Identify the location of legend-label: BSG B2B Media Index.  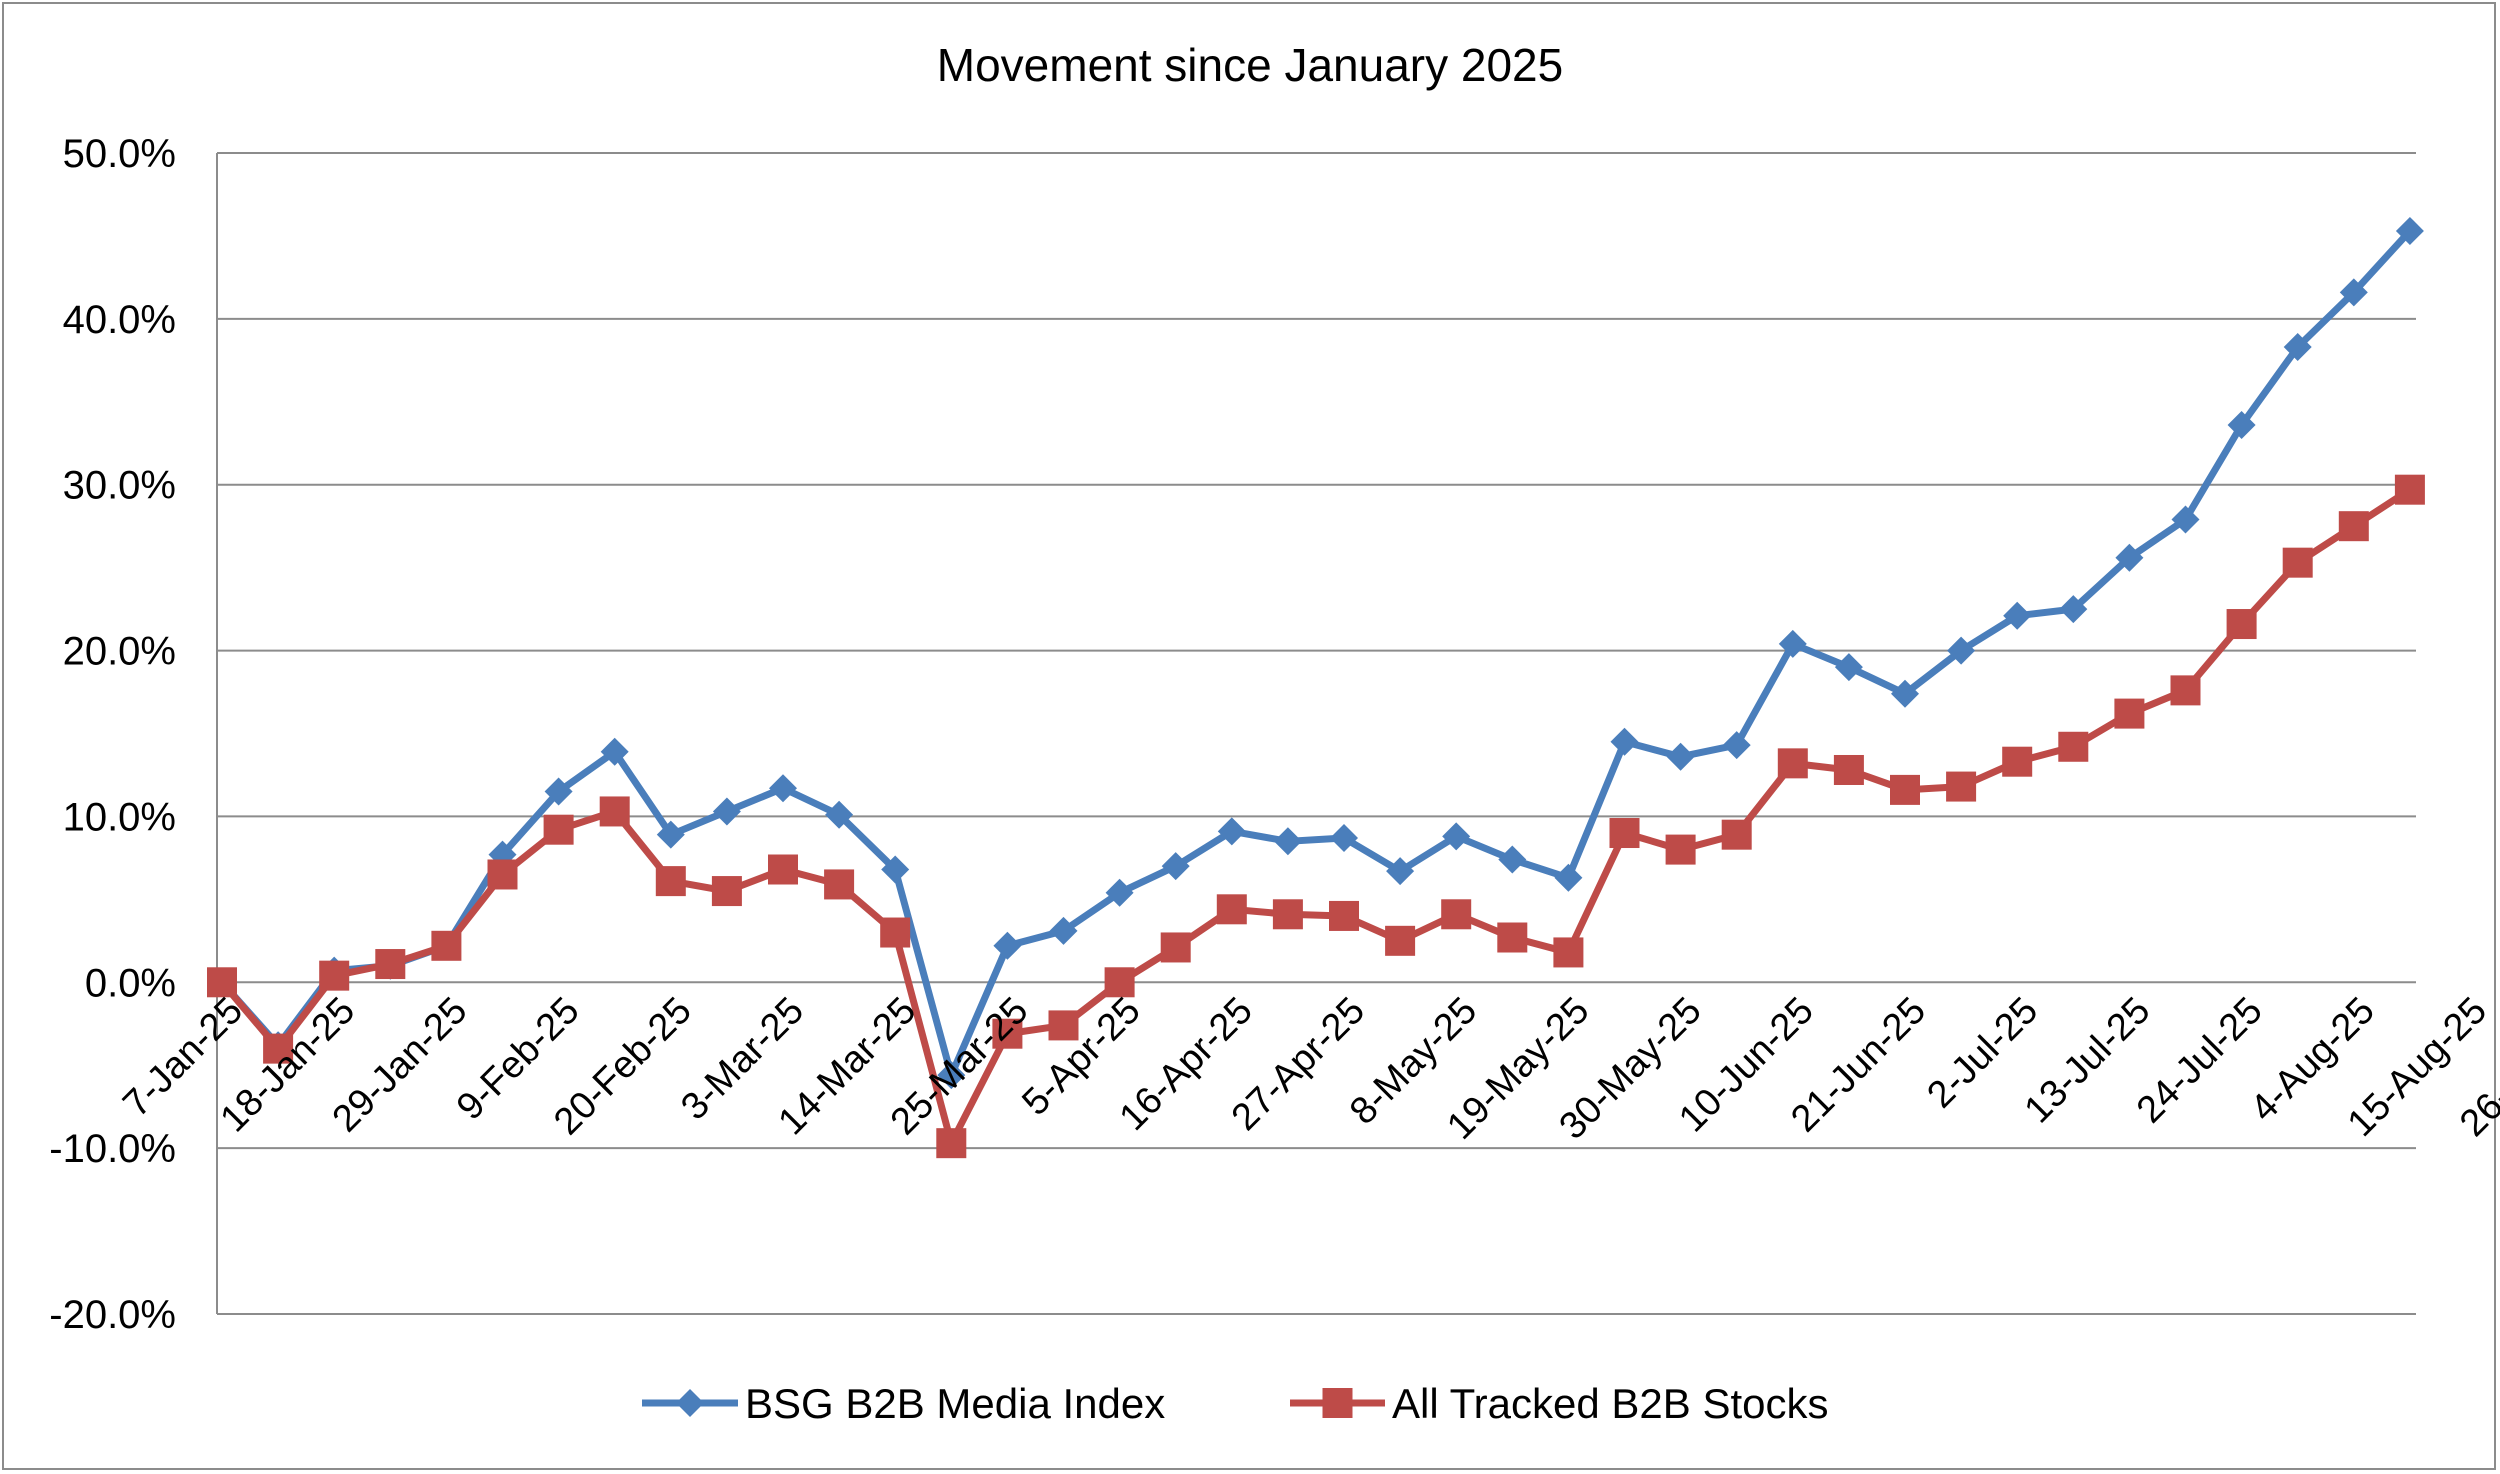
(955, 1403).